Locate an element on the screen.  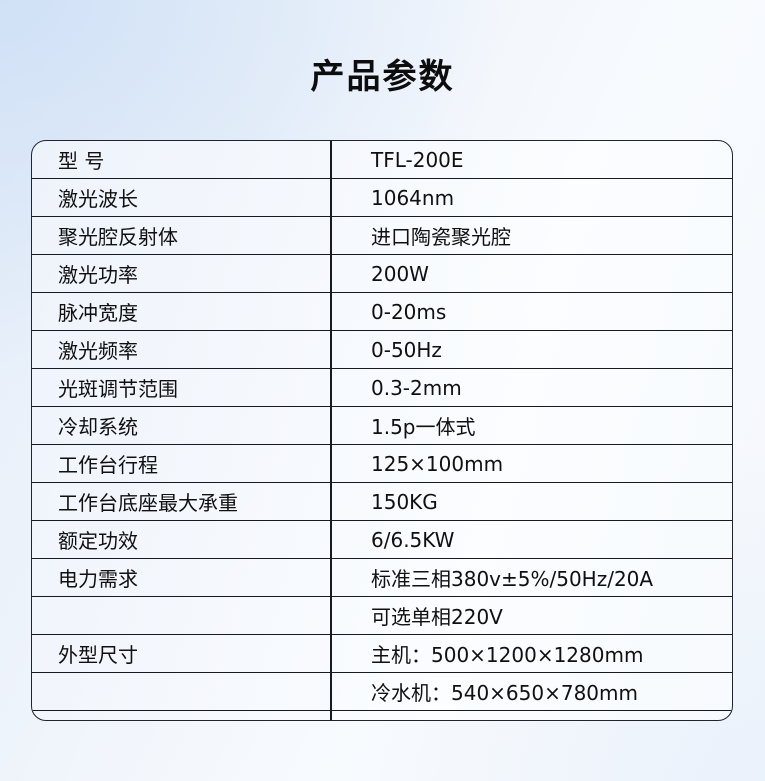
table-row: 冷水机：540×650×780mm is located at coordinates (382, 692).